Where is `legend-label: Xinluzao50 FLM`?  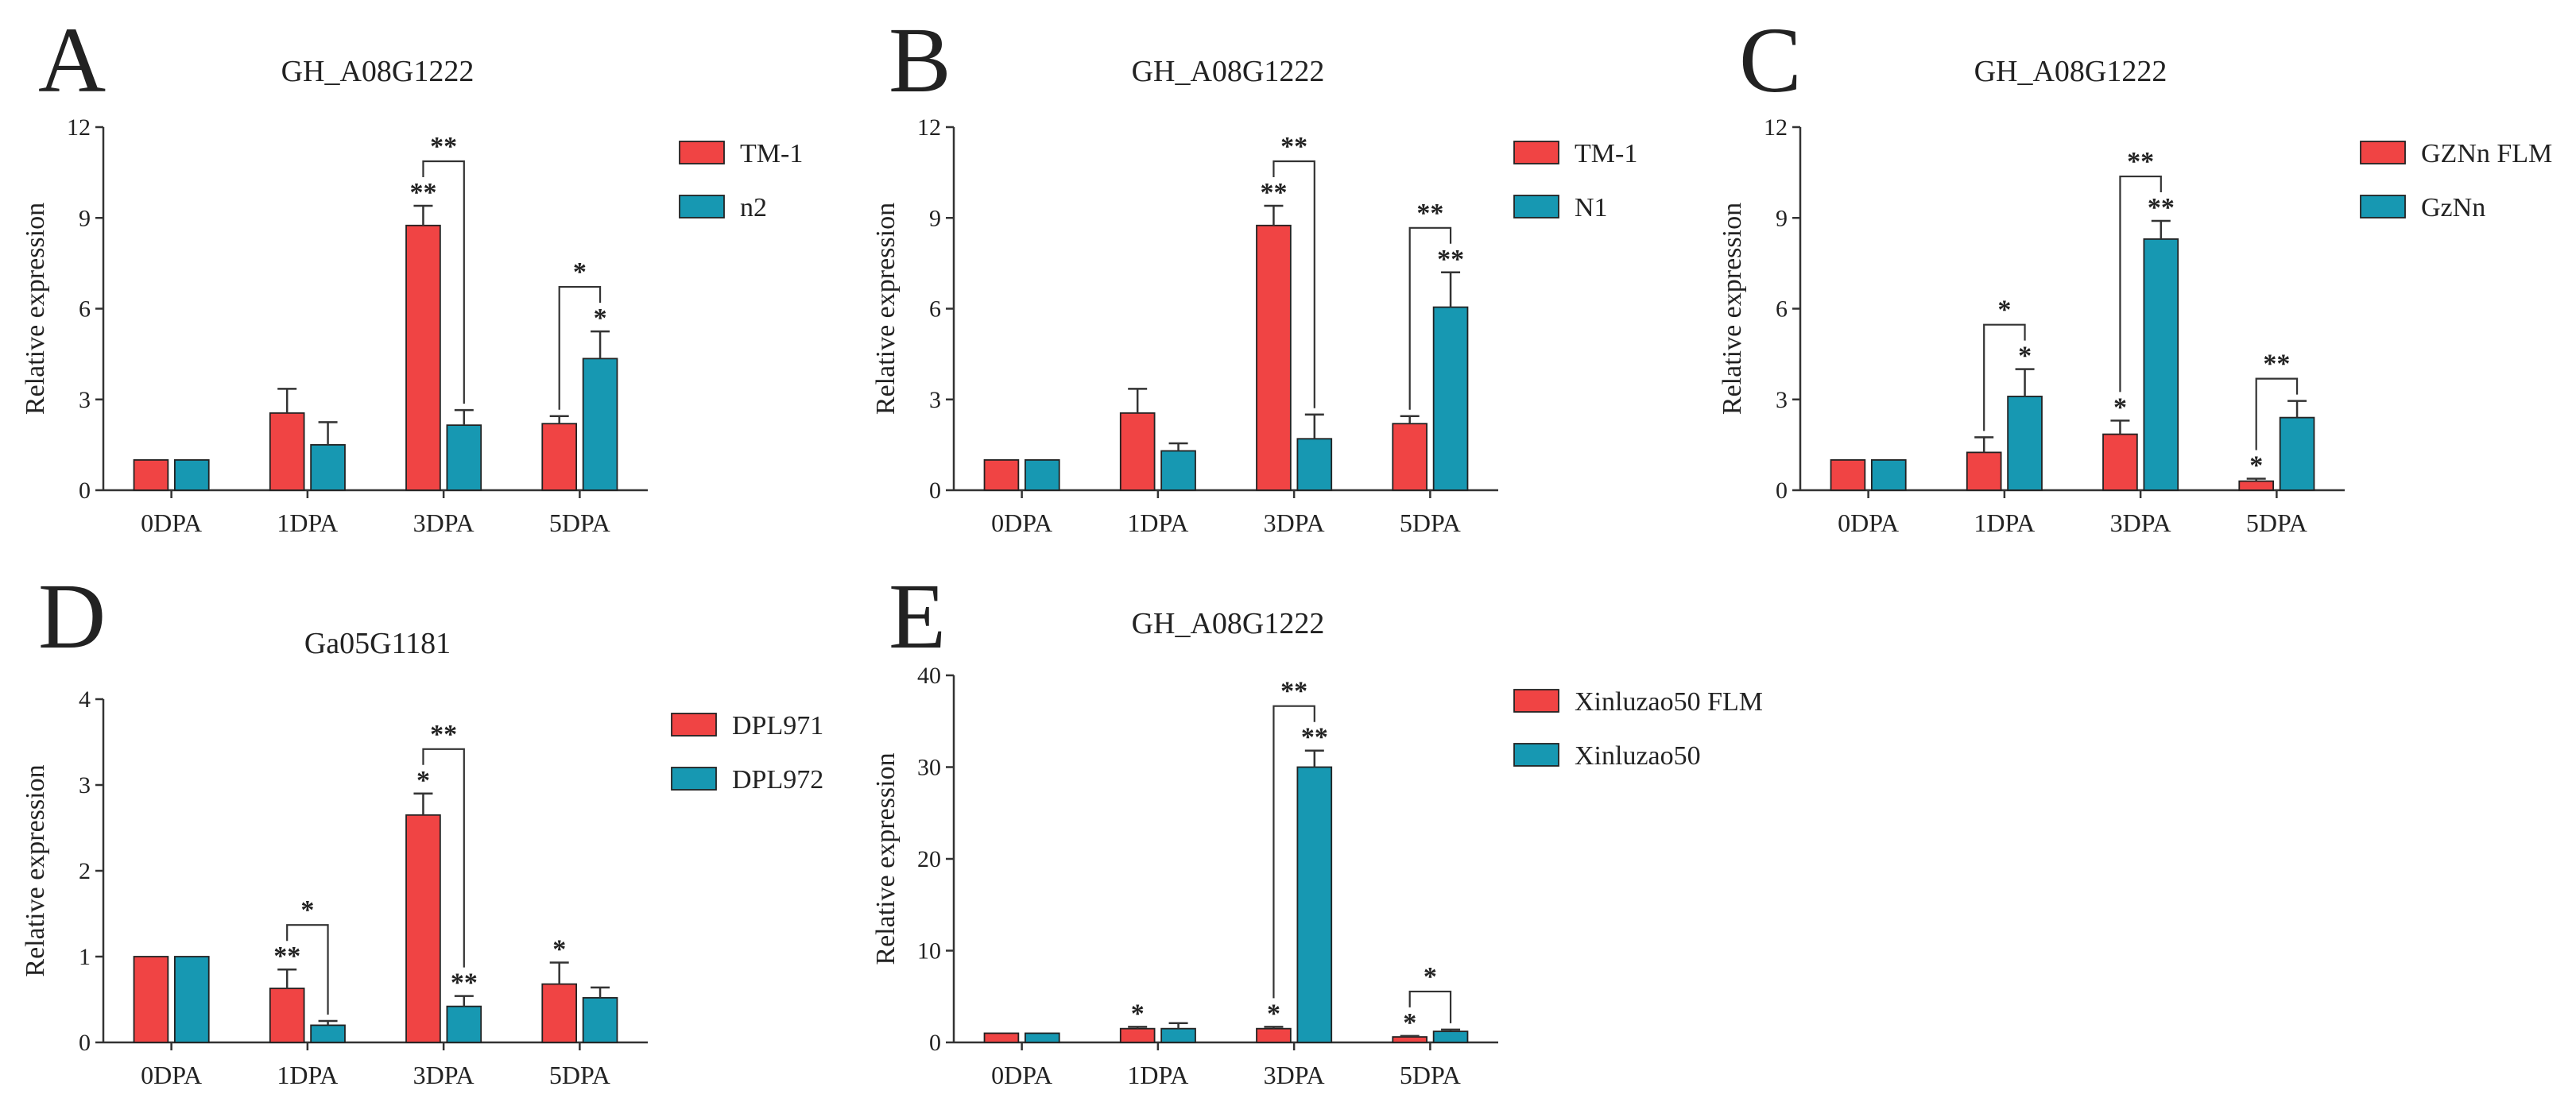
legend-label: Xinluzao50 FLM is located at coordinates (1669, 702).